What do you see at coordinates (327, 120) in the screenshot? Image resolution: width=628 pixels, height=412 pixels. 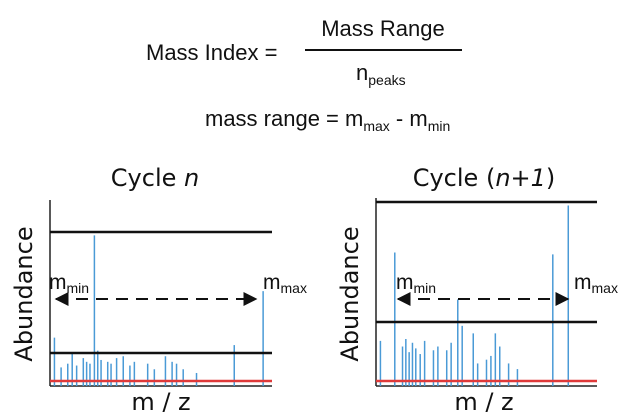 I see `mass-range-formula: mass range = mmax - mmin` at bounding box center [327, 120].